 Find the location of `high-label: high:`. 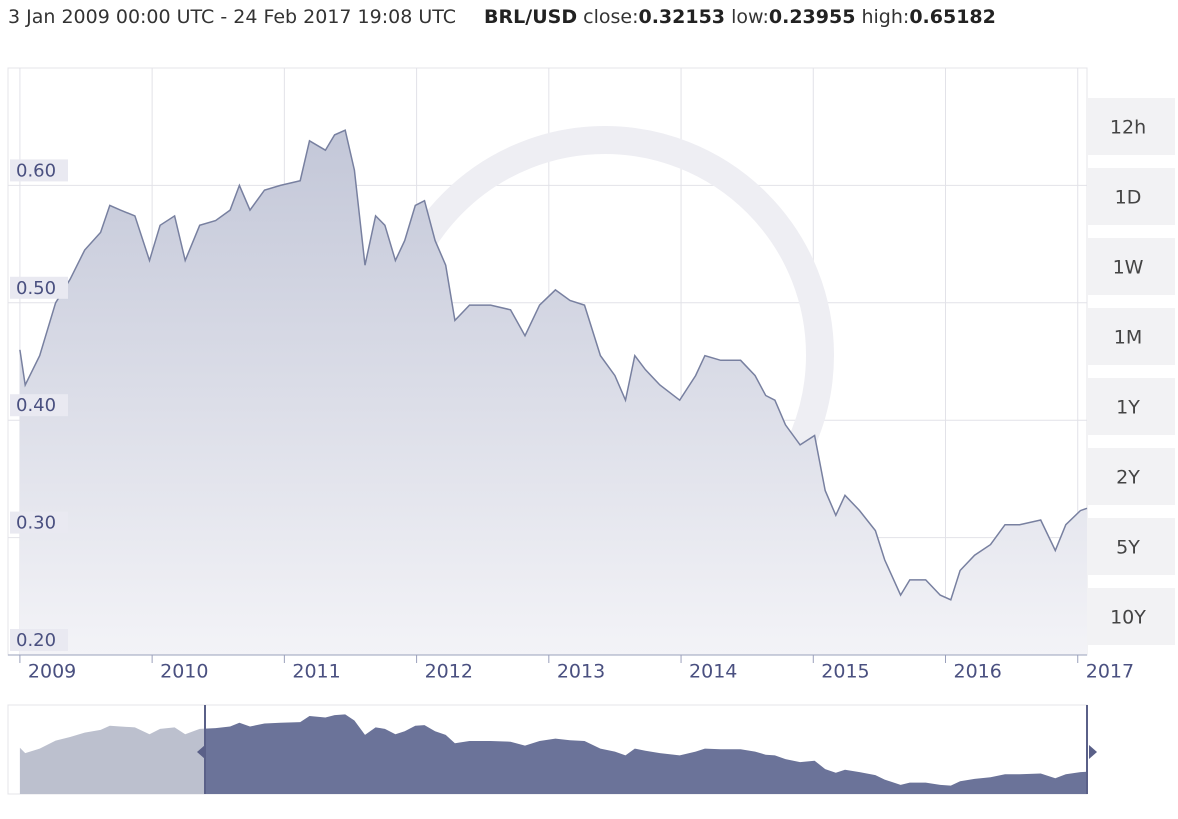

high-label: high: is located at coordinates (885, 17).